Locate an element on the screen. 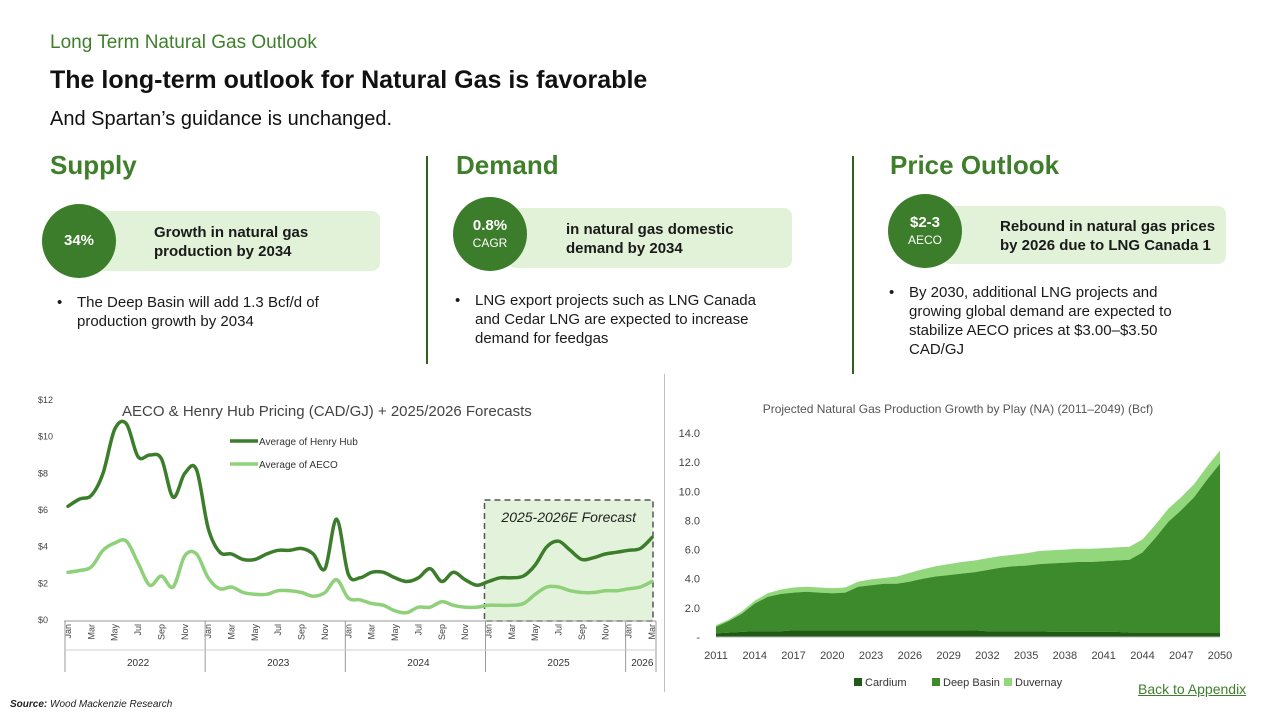 Image resolution: width=1280 pixels, height=720 pixels. demand-bullet-line-3: demand for feedgas is located at coordinates (542, 338).